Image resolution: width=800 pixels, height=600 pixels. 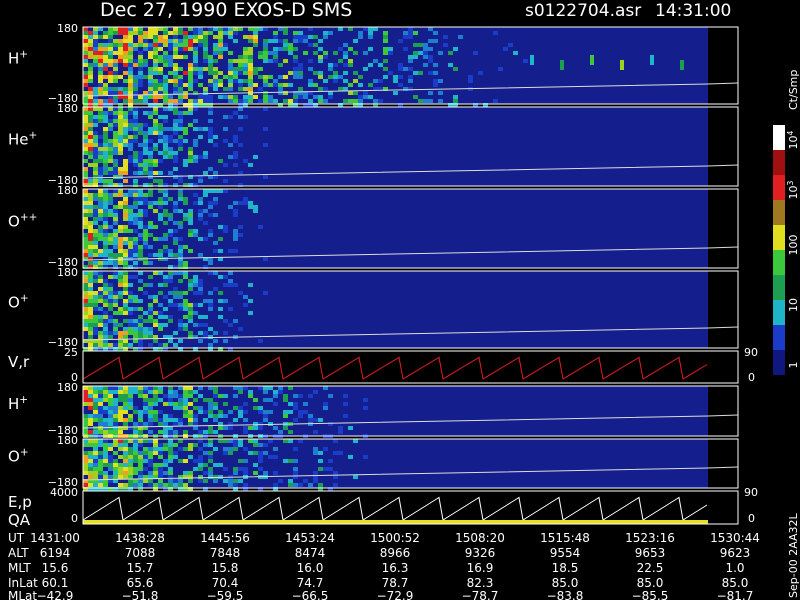 I want to click on row-label: MLat, so click(x=22, y=594).